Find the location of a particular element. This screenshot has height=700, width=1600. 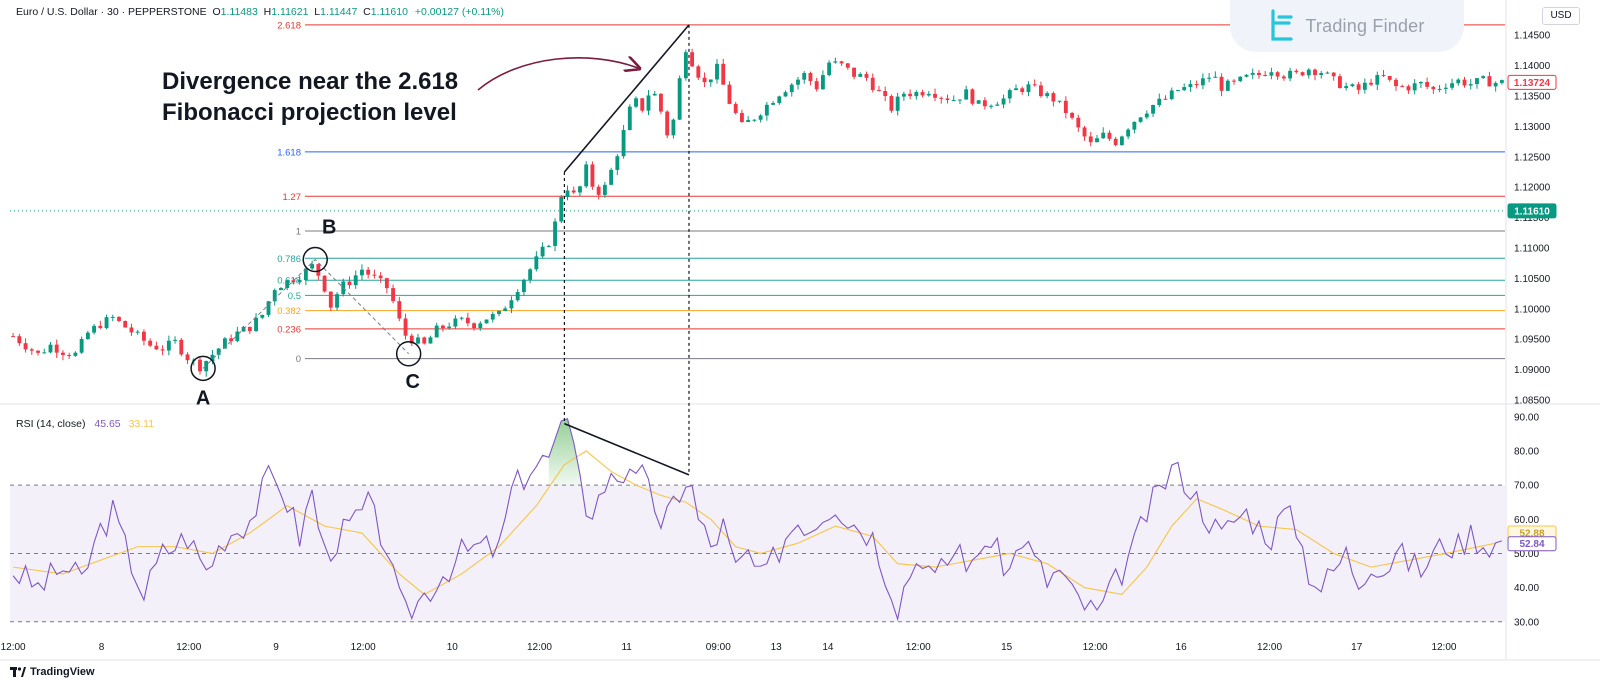

fib-label: 2.618 is located at coordinates (289, 25).